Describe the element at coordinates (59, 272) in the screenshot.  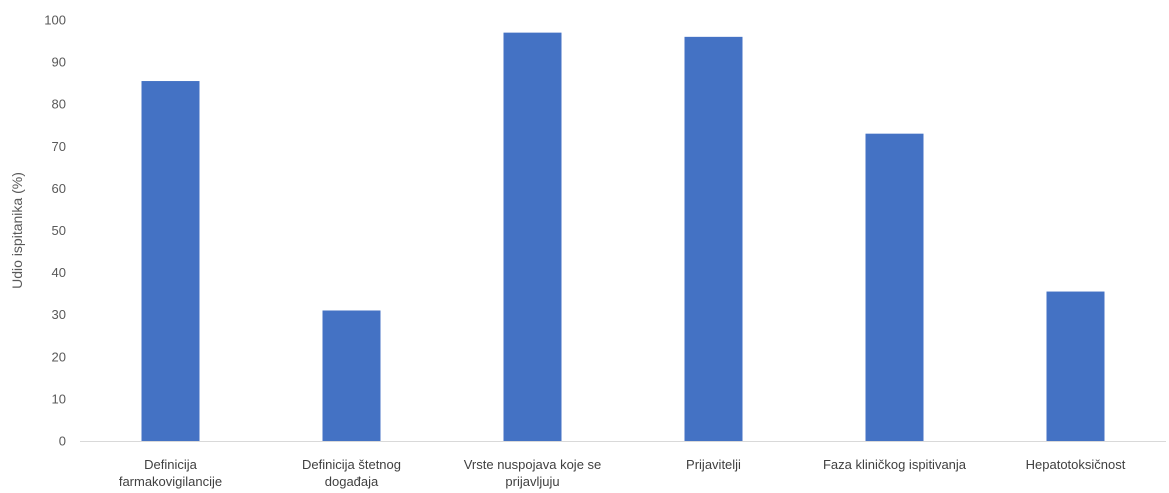
I see `y-tick-label: 40` at that location.